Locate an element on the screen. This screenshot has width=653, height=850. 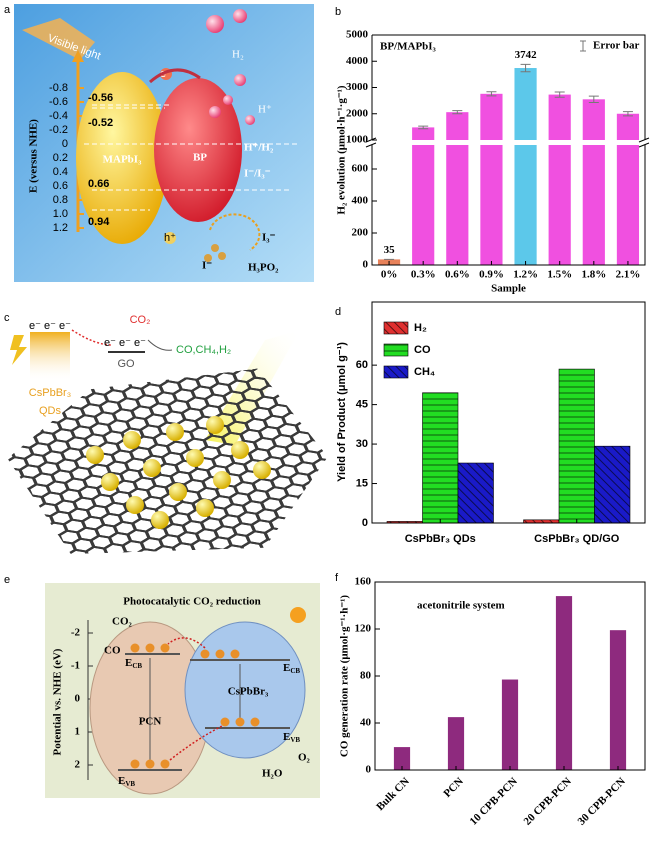
carrier-label: h⁺ is located at coordinates (170, 238).